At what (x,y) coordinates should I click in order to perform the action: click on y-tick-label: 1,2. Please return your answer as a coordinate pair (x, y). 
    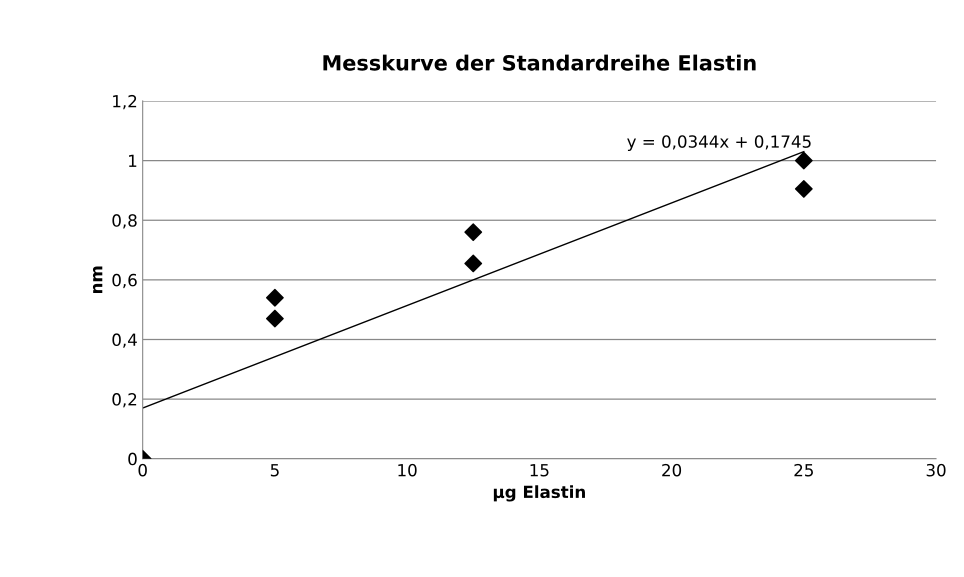
    Looking at the image, I should click on (124, 102).